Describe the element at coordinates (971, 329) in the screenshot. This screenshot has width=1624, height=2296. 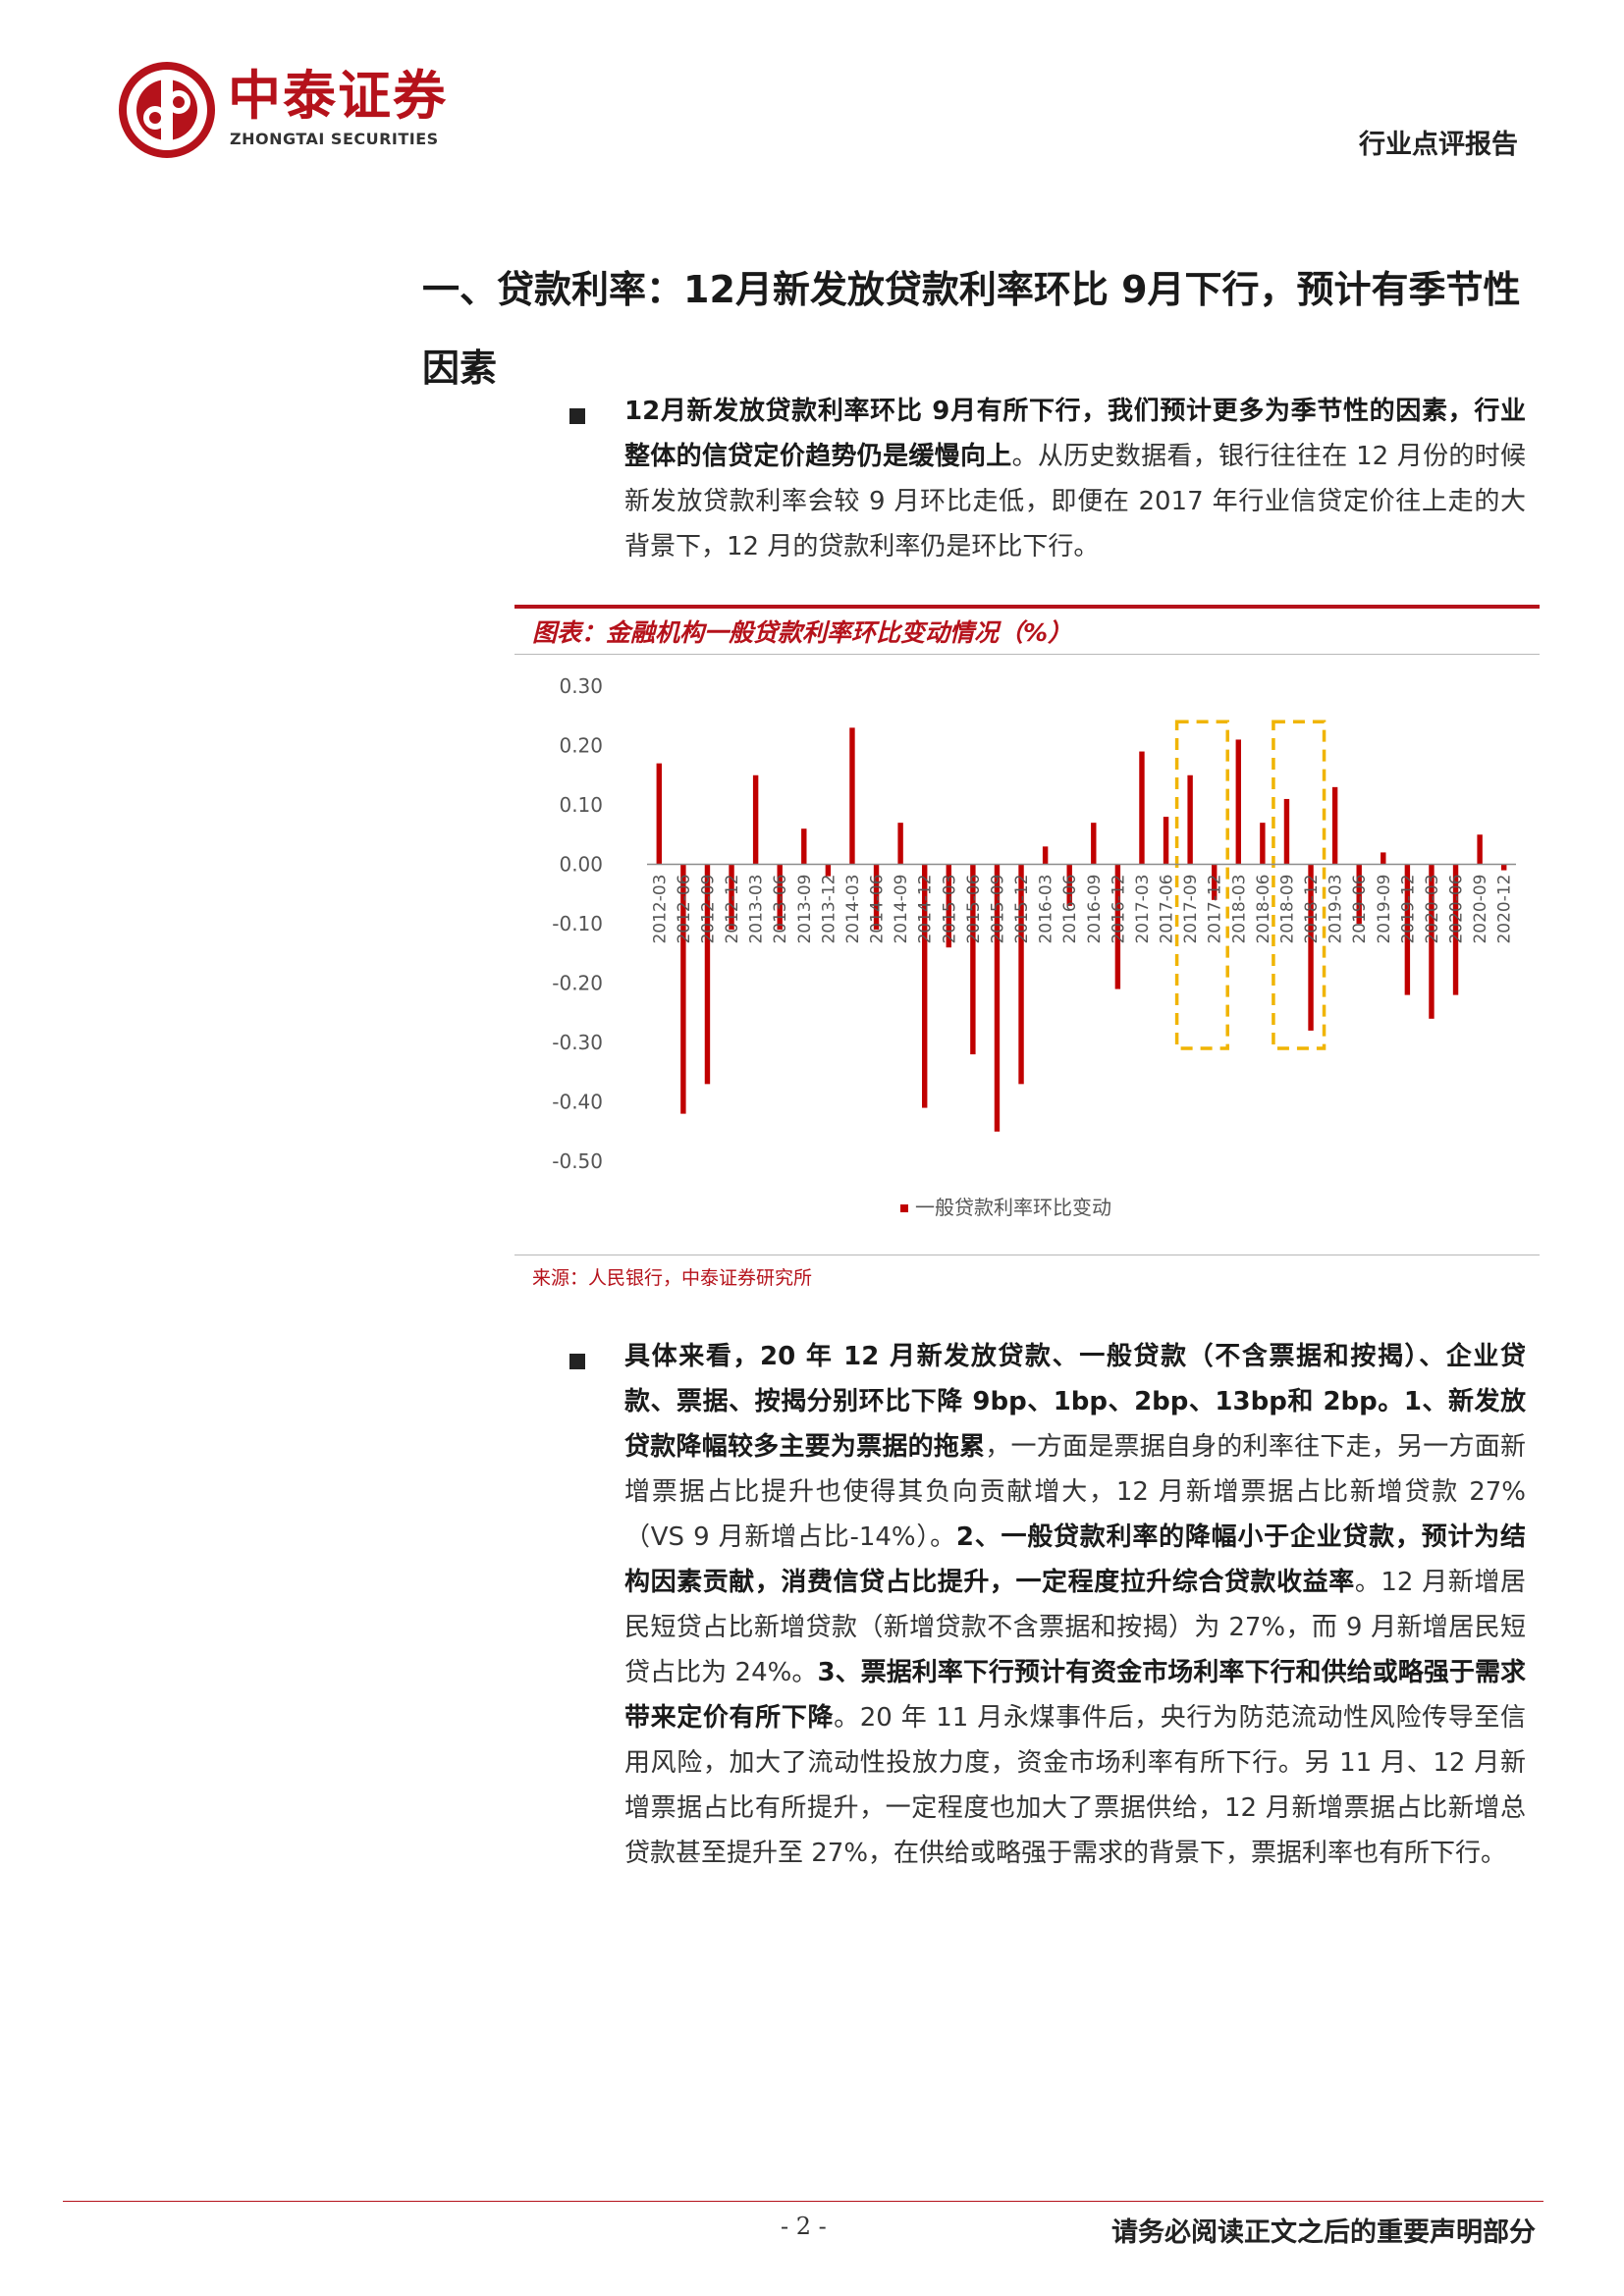
I see `section-title: 一、贷款利率：12月新发放贷款利率环比 9月下行，预计有季节性因素` at that location.